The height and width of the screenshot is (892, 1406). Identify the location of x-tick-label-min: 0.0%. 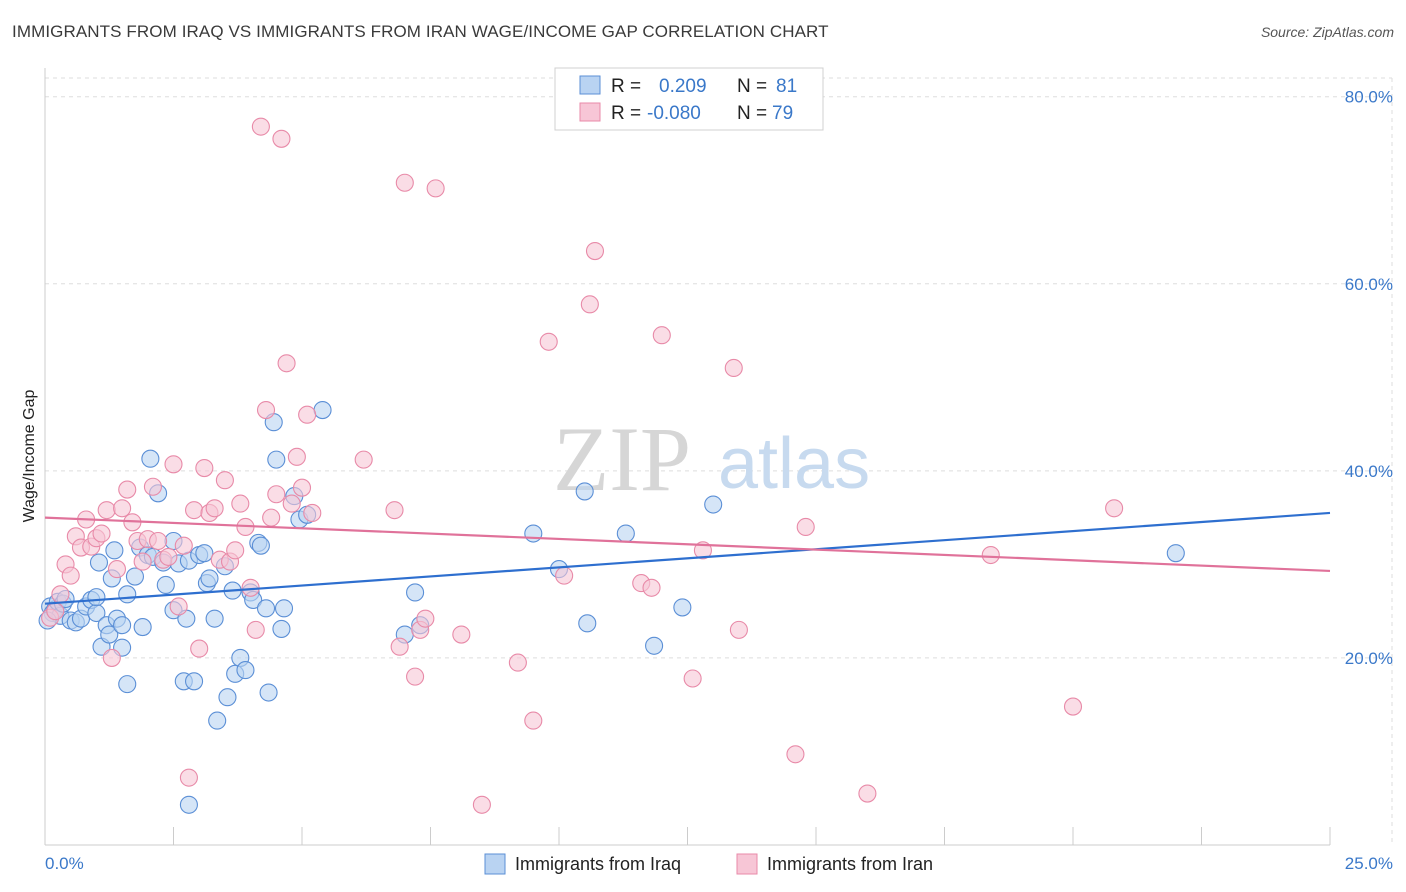
(64, 863).